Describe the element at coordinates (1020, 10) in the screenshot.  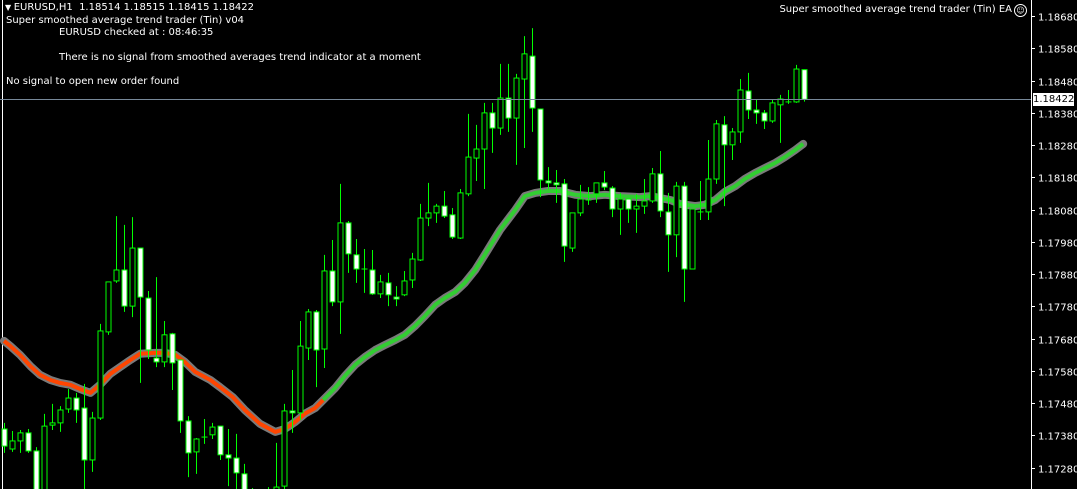
I see `smiley-icon: ☺` at that location.